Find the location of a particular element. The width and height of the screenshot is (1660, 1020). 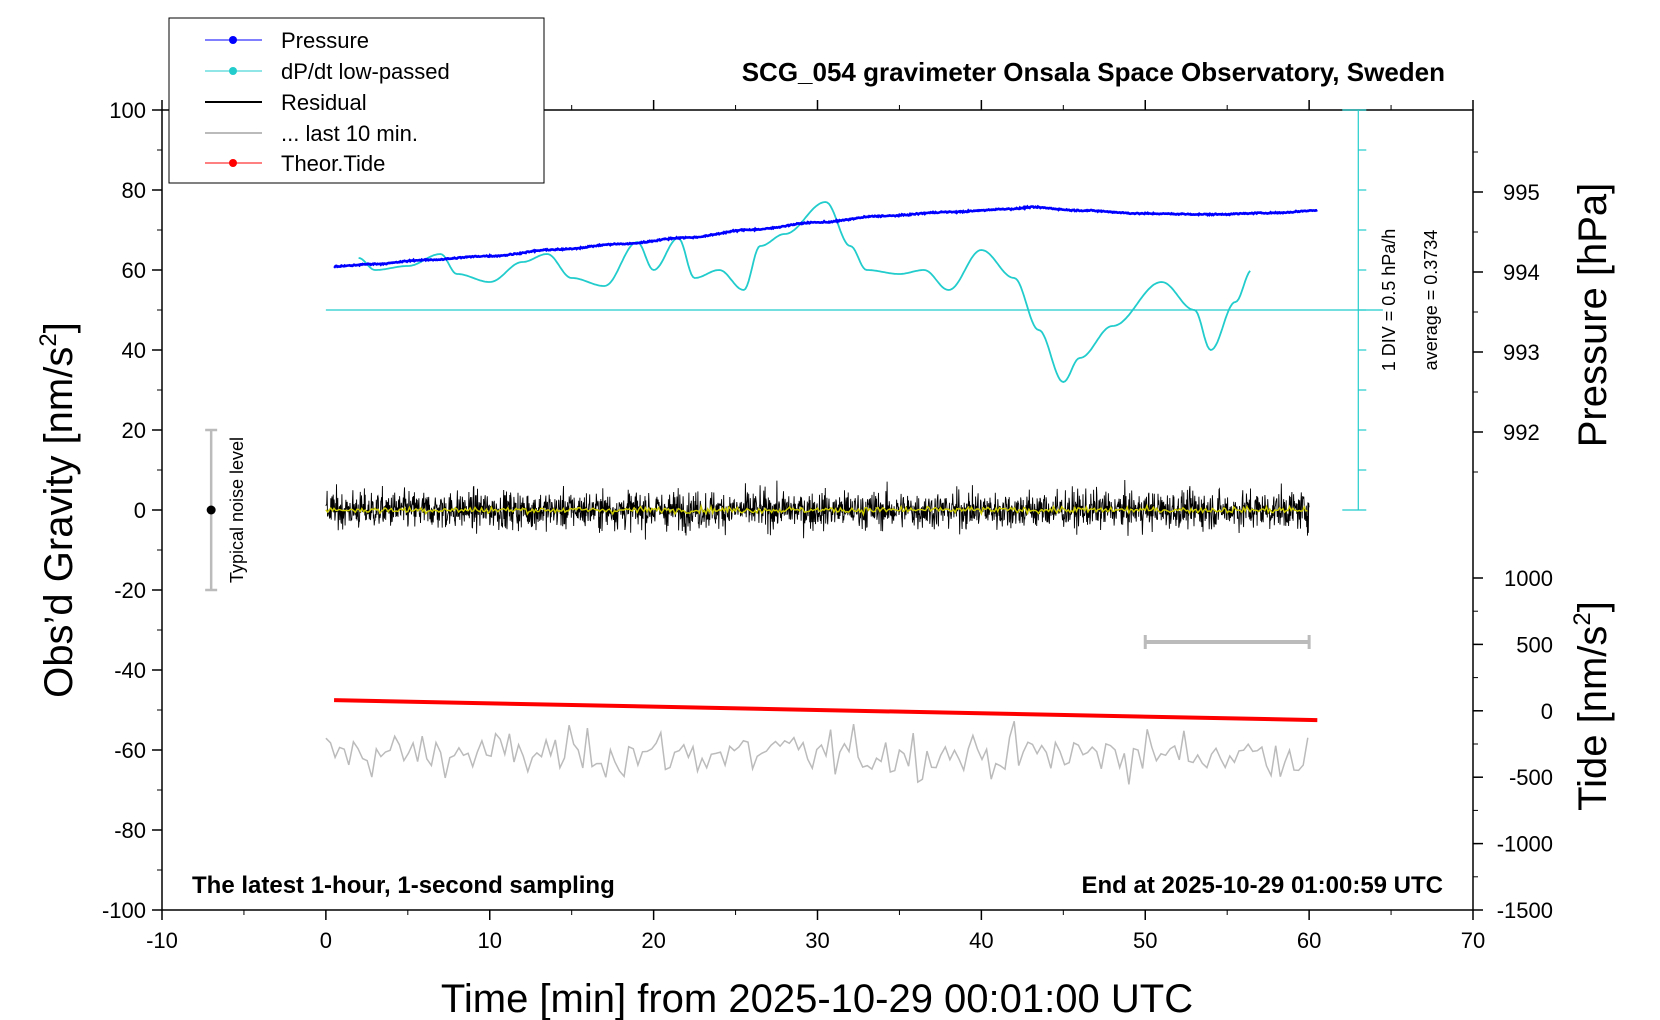

legend-dpdt-label: dP/dt low-passed is located at coordinates (365, 71).